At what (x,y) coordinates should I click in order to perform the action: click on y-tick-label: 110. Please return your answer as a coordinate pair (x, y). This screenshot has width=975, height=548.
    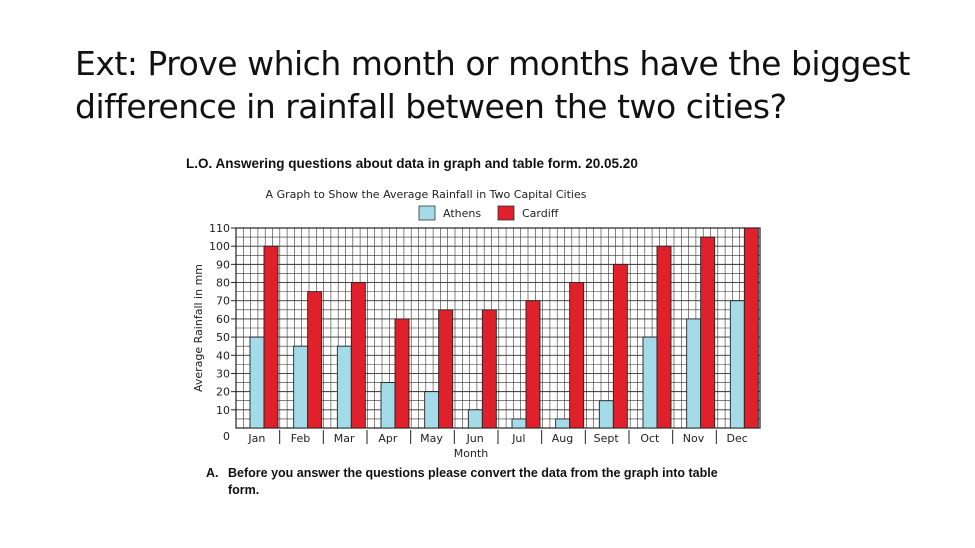
    Looking at the image, I should click on (219, 228).